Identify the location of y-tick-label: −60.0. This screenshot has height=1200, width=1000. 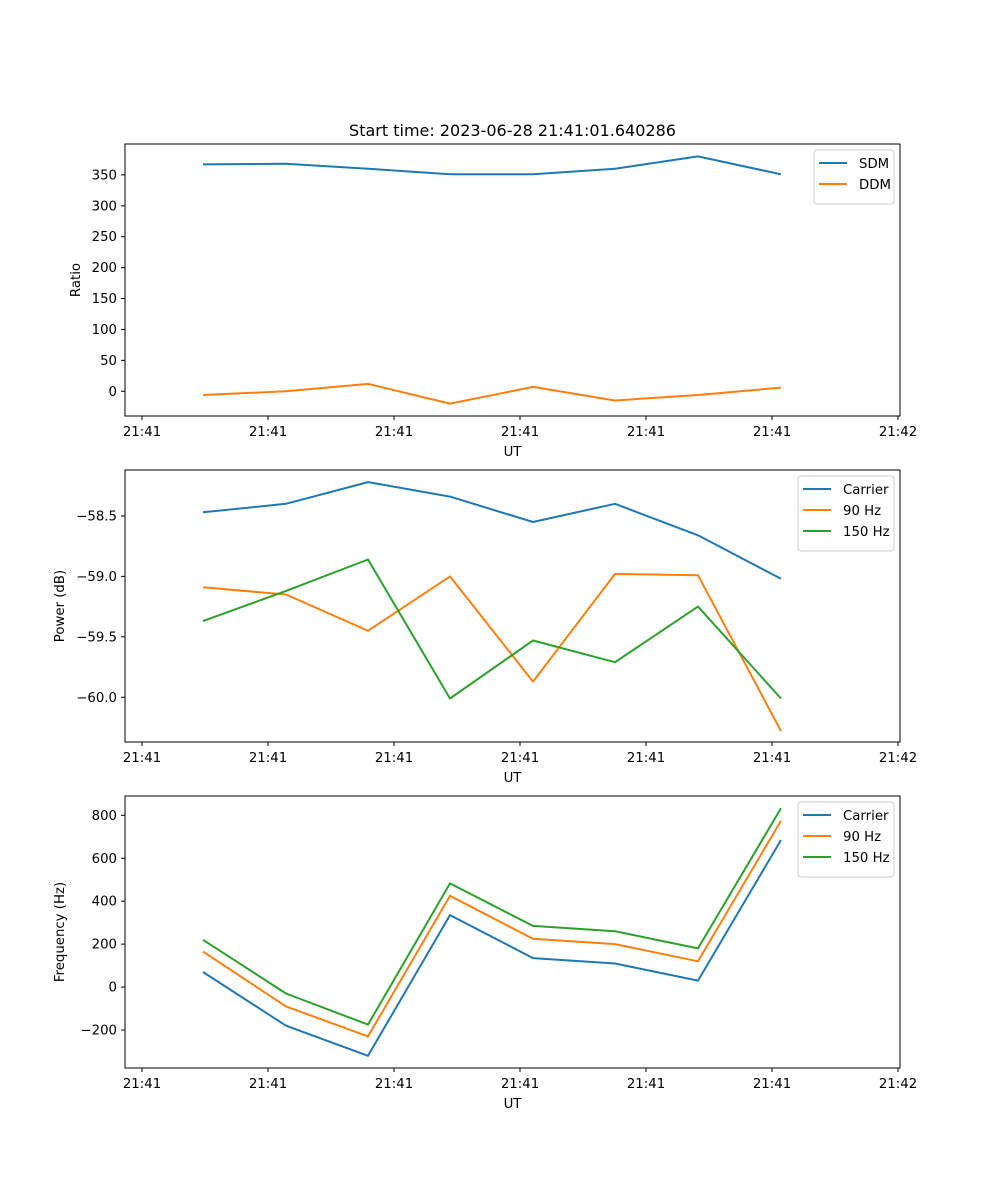
(96, 698).